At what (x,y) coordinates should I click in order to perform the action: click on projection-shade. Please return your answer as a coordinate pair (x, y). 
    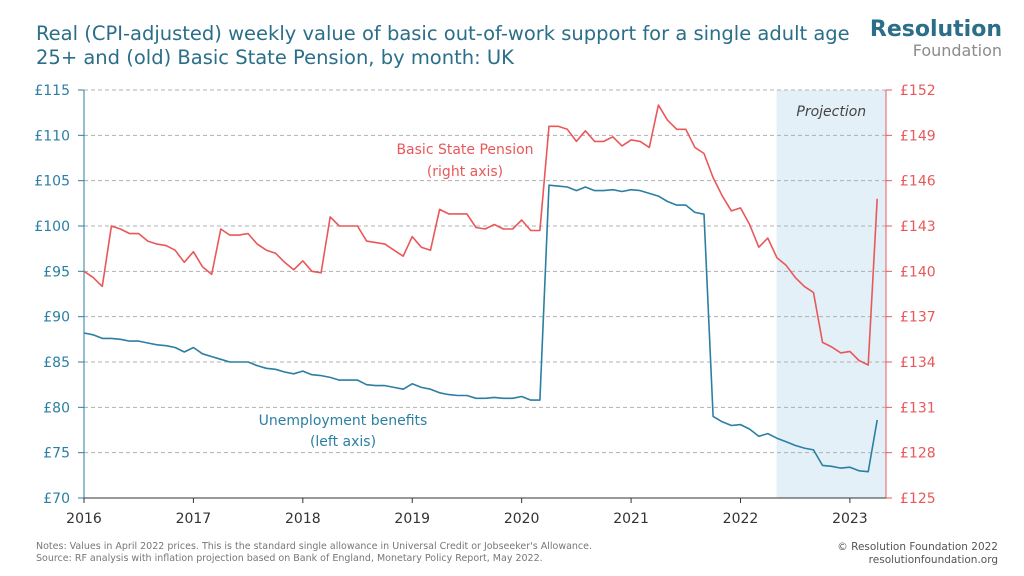
    Looking at the image, I should click on (831, 294).